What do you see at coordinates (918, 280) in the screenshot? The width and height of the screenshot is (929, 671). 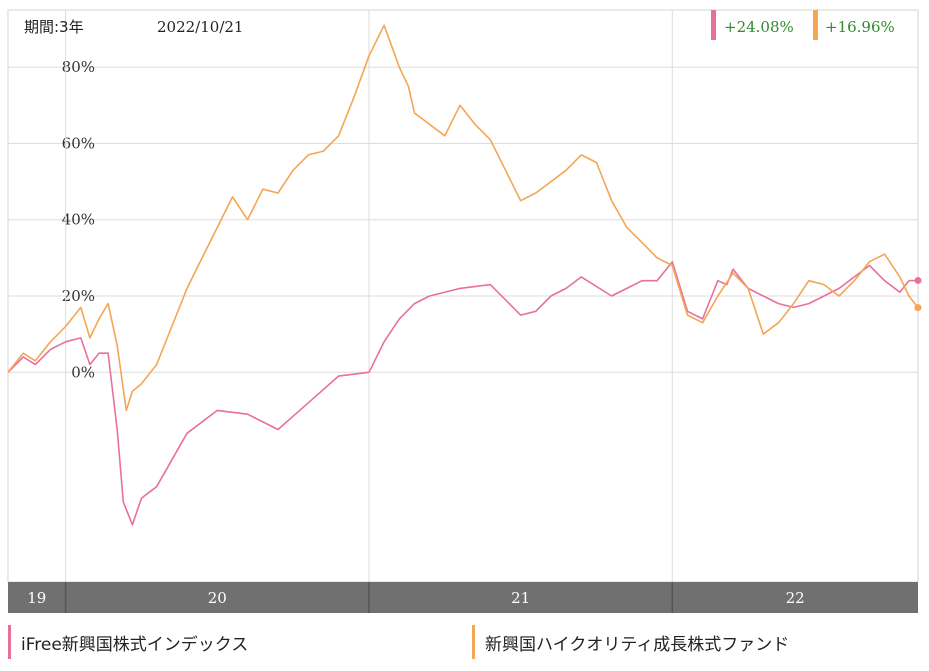 I see `series-end-point-ifree` at bounding box center [918, 280].